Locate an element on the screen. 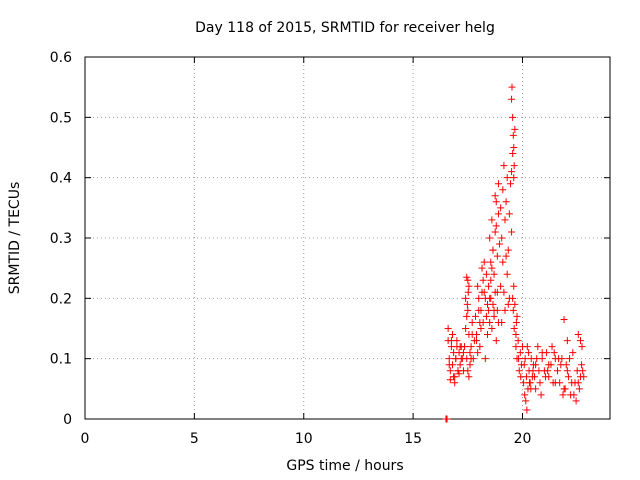 The height and width of the screenshot is (480, 640). y-tick-label: 0.6 is located at coordinates (61, 58).